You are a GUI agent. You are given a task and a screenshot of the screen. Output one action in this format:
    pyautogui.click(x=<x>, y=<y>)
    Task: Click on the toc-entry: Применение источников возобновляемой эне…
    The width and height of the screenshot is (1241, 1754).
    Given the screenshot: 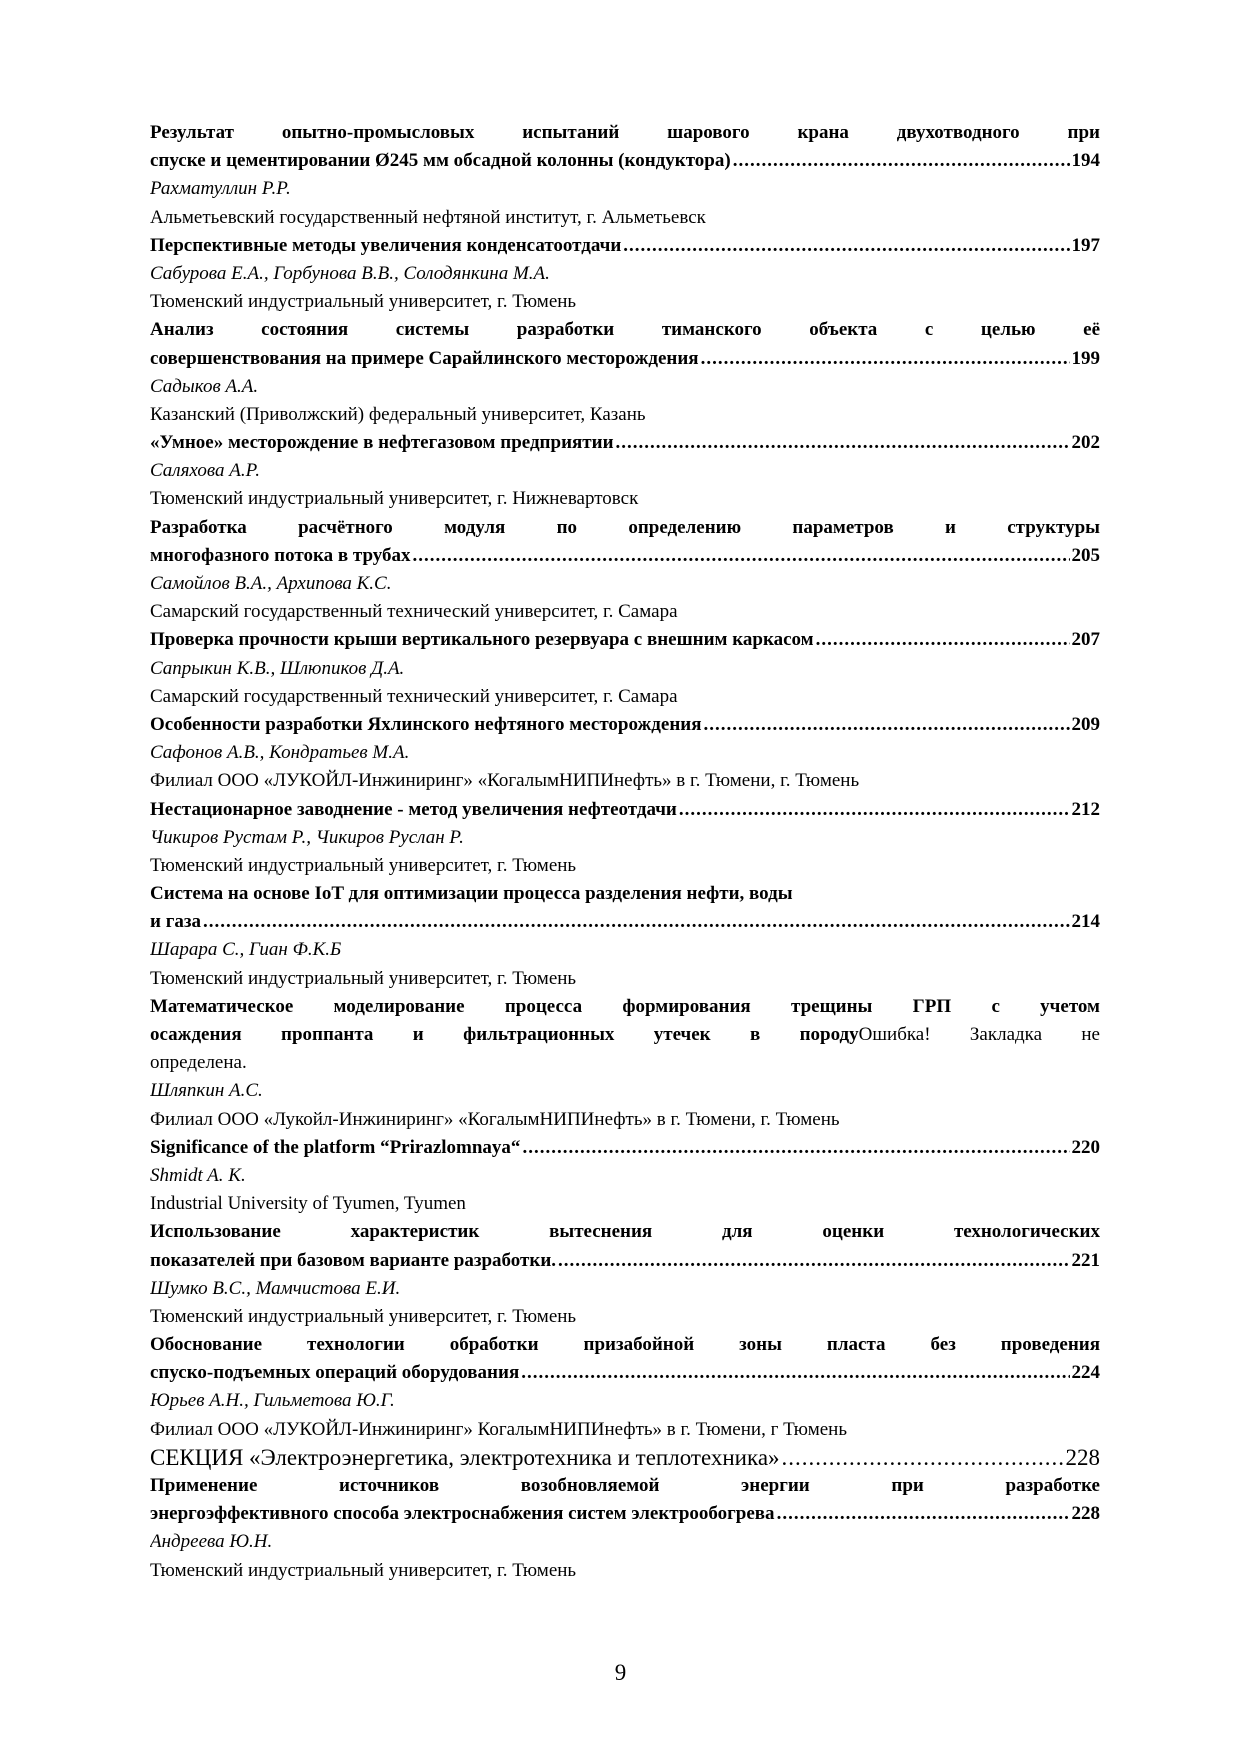 What is the action you would take?
    pyautogui.click(x=625, y=1528)
    